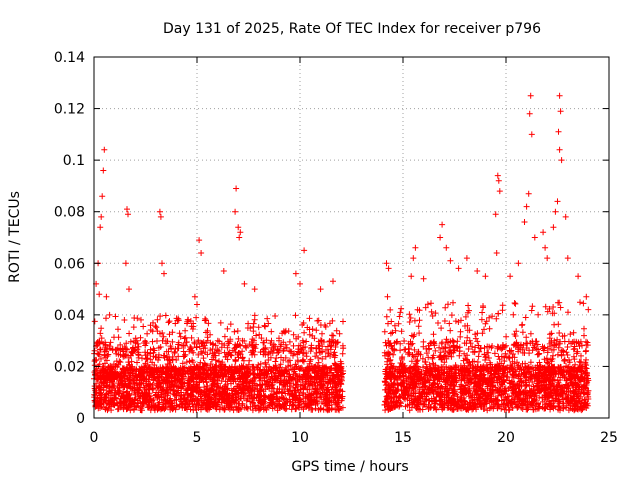 The width and height of the screenshot is (640, 480). Describe the element at coordinates (300, 438) in the screenshot. I see `x-tick-label: 10` at that location.